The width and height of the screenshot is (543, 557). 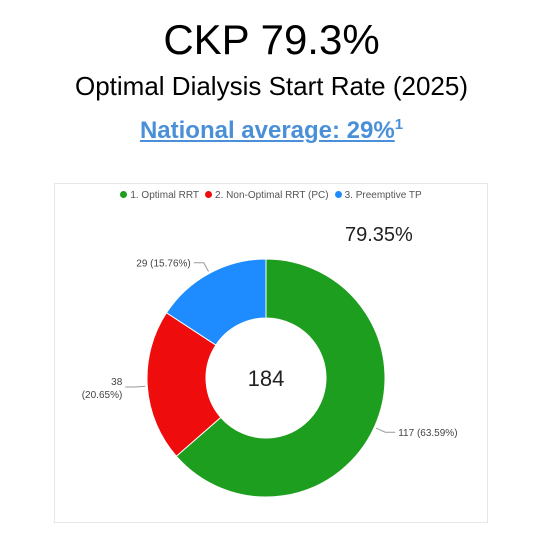 What do you see at coordinates (271, 86) in the screenshot?
I see `page-subtitle: Optimal Dialysis Start Rate (2025)` at bounding box center [271, 86].